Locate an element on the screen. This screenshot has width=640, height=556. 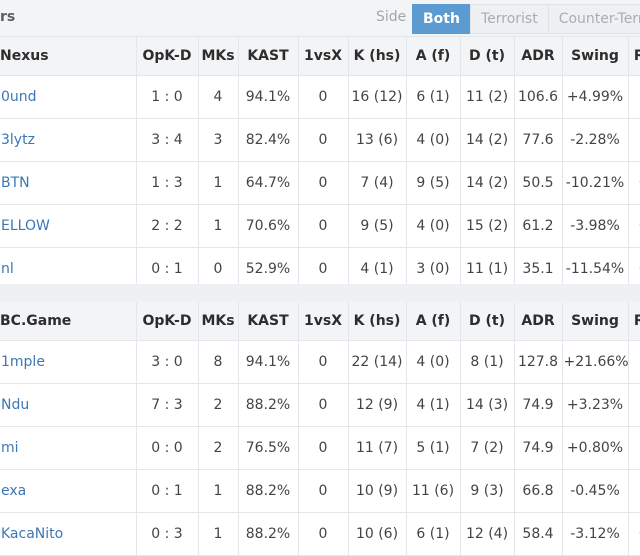
adr-value-cell: 35.1 is located at coordinates (538, 269).